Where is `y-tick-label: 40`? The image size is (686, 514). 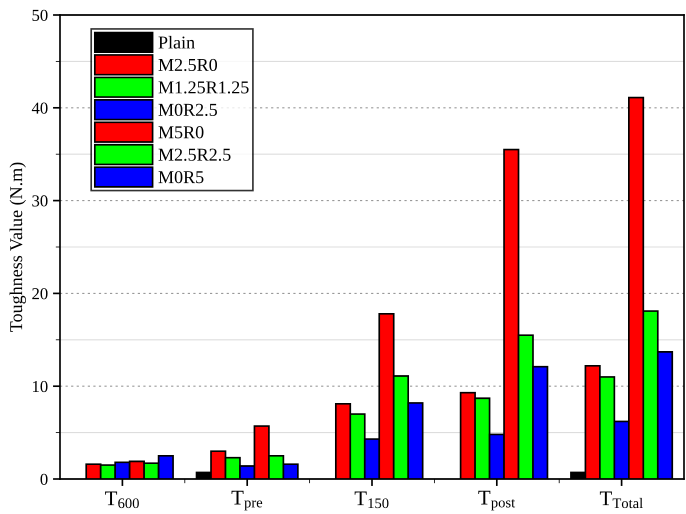 y-tick-label: 40 is located at coordinates (40, 108).